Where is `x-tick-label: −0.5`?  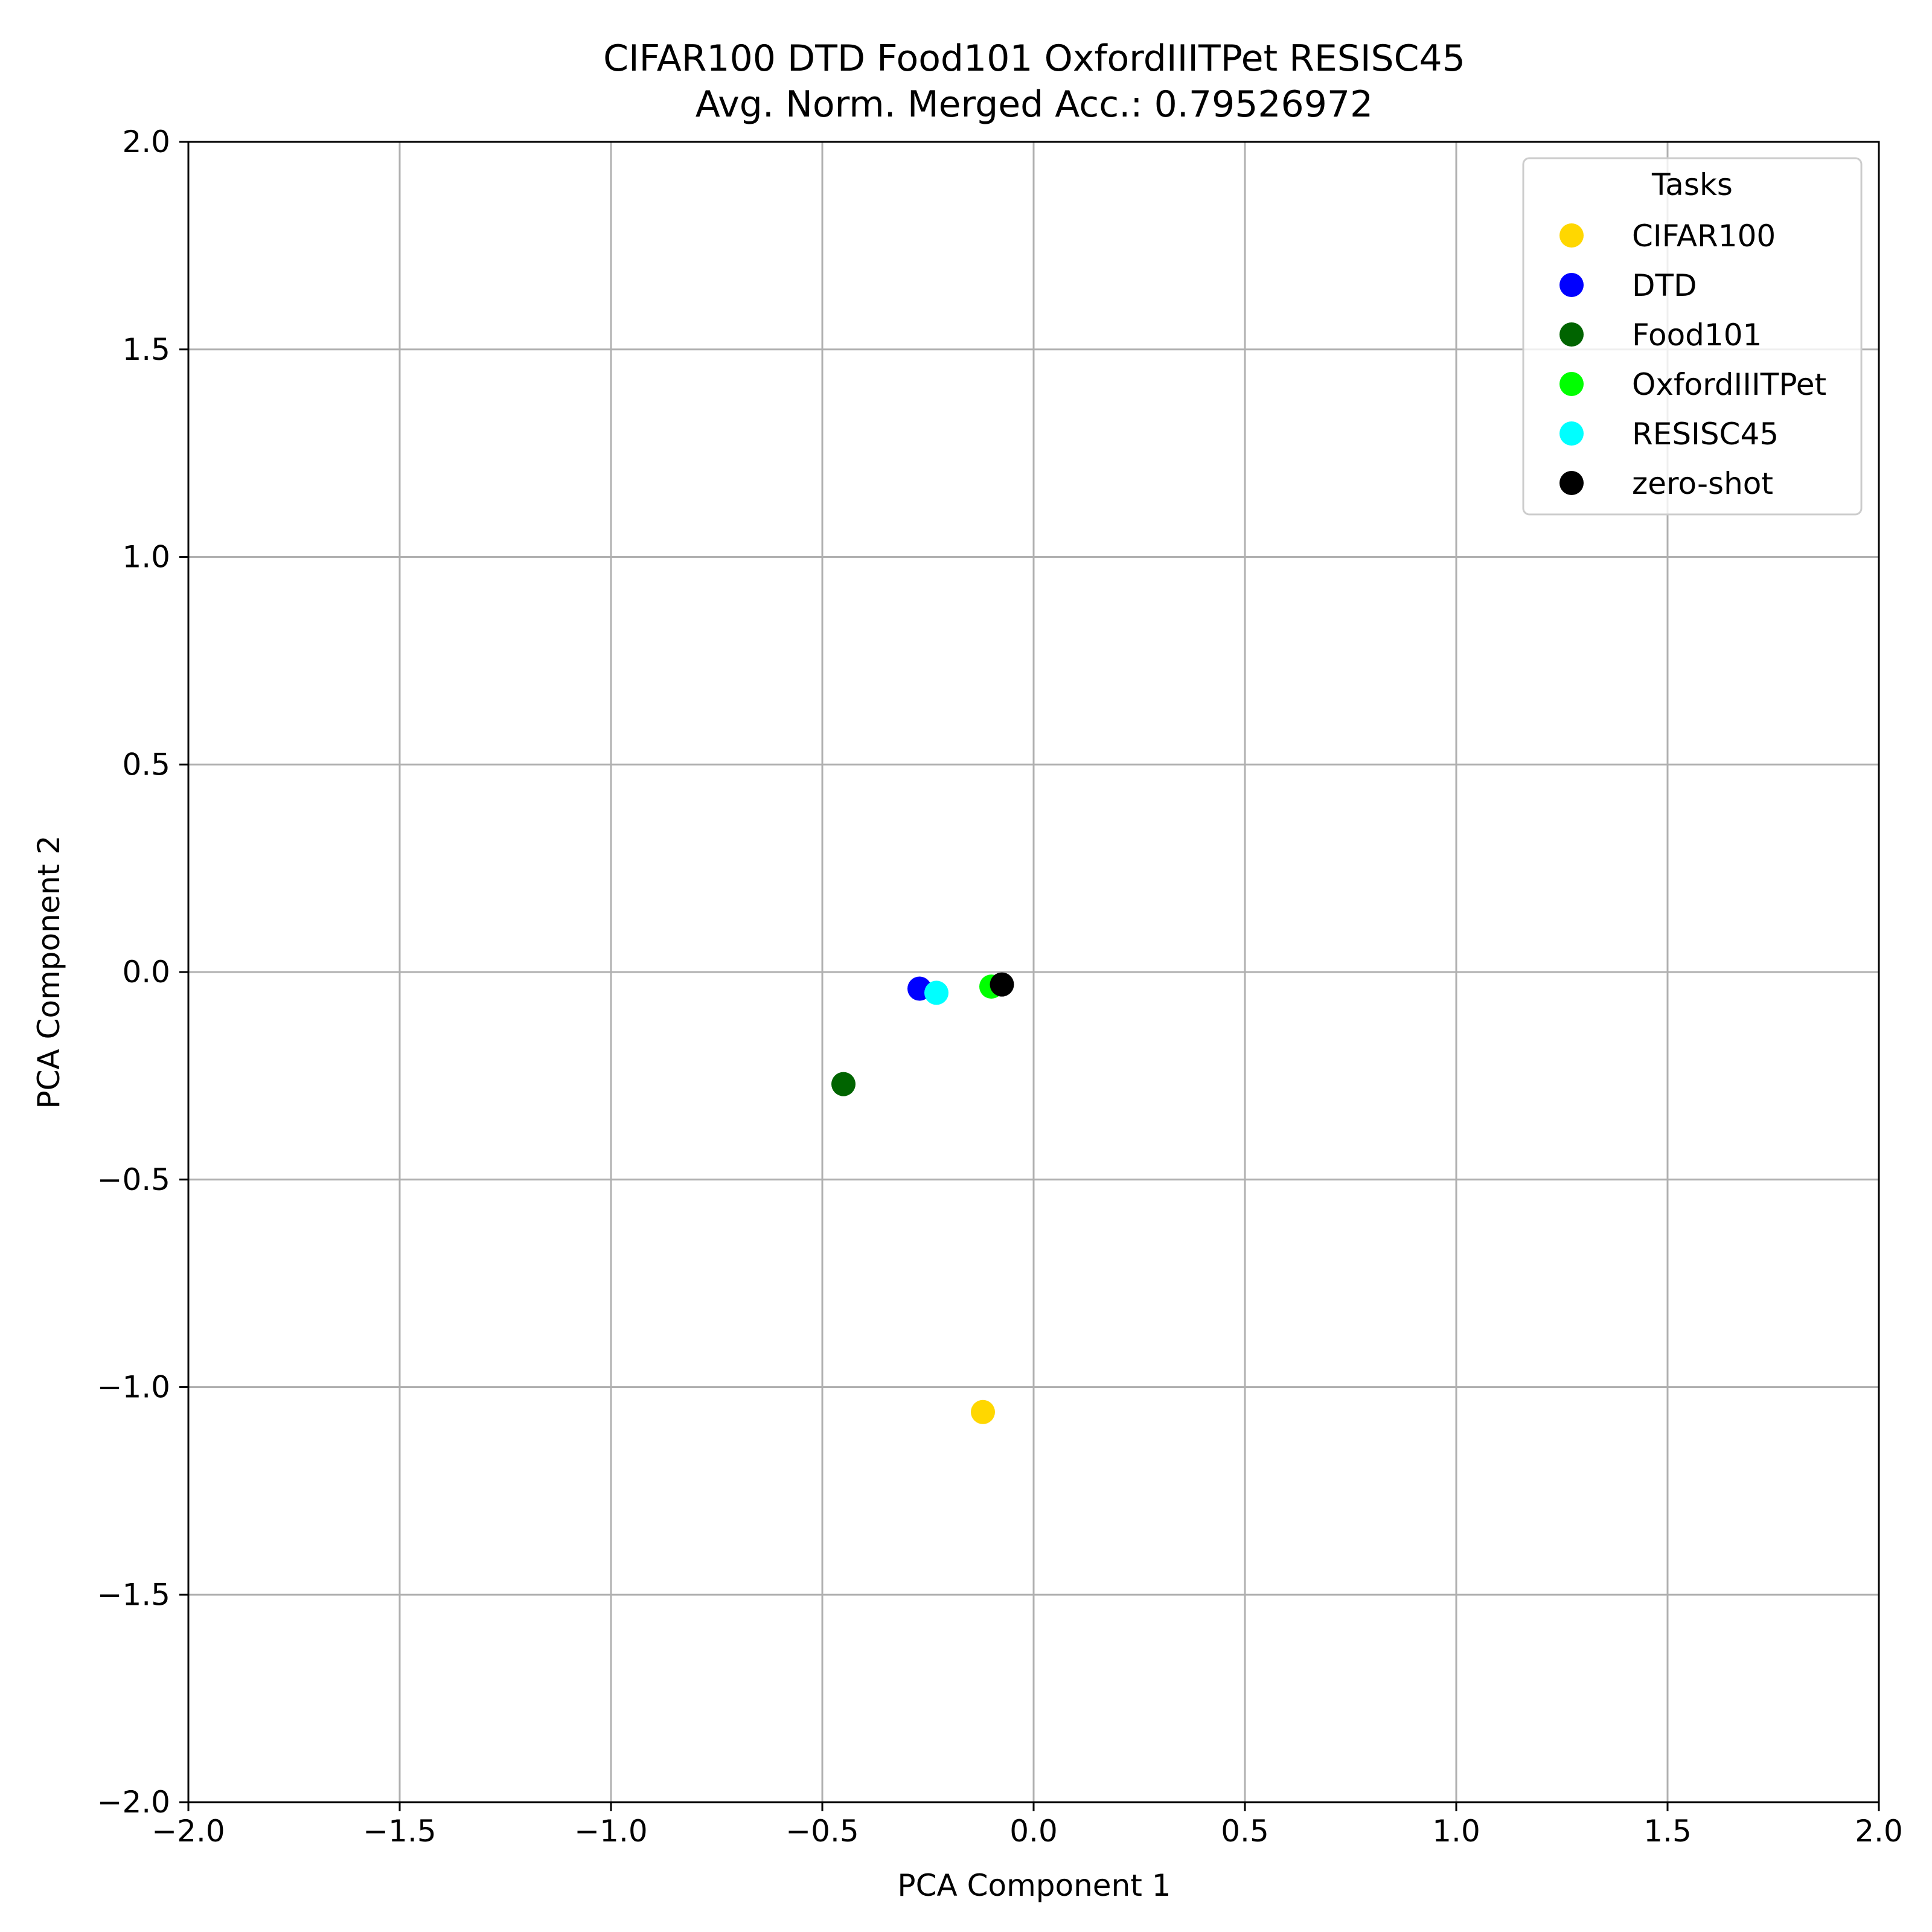 x-tick-label: −0.5 is located at coordinates (822, 1832).